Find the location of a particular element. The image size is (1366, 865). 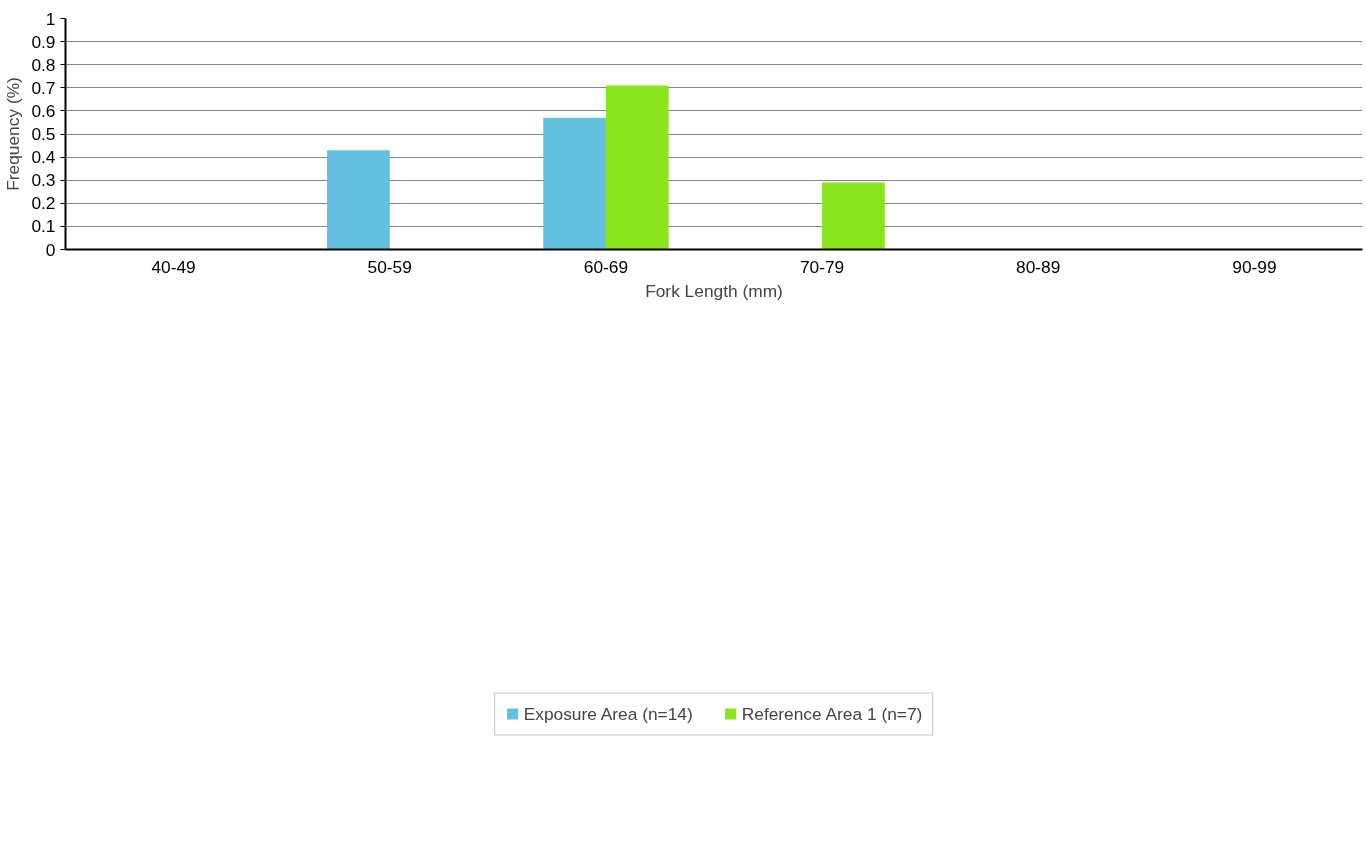

x-tick-label: 40-49 is located at coordinates (173, 266).